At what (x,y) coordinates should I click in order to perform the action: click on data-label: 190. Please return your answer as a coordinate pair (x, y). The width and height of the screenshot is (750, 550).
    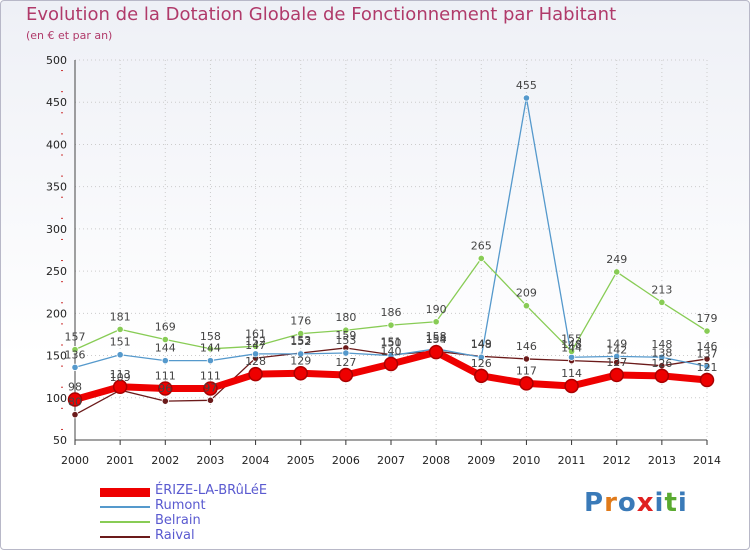
    Looking at the image, I should click on (436, 309).